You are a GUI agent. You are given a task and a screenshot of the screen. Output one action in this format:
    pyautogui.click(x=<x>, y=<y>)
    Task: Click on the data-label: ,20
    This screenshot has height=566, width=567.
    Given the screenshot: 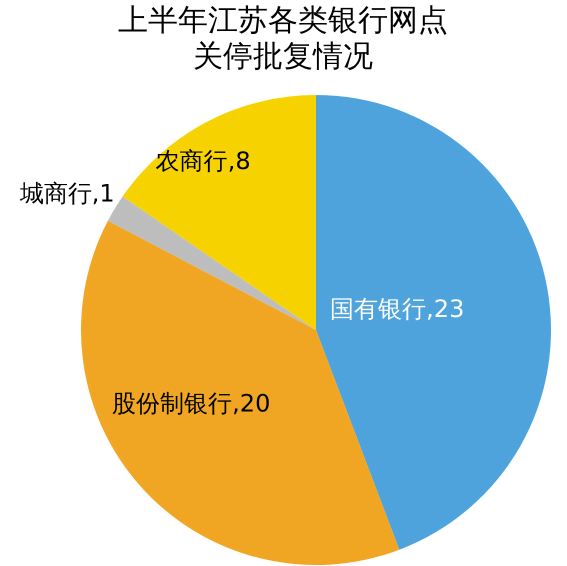 What is the action you would take?
    pyautogui.click(x=251, y=403)
    